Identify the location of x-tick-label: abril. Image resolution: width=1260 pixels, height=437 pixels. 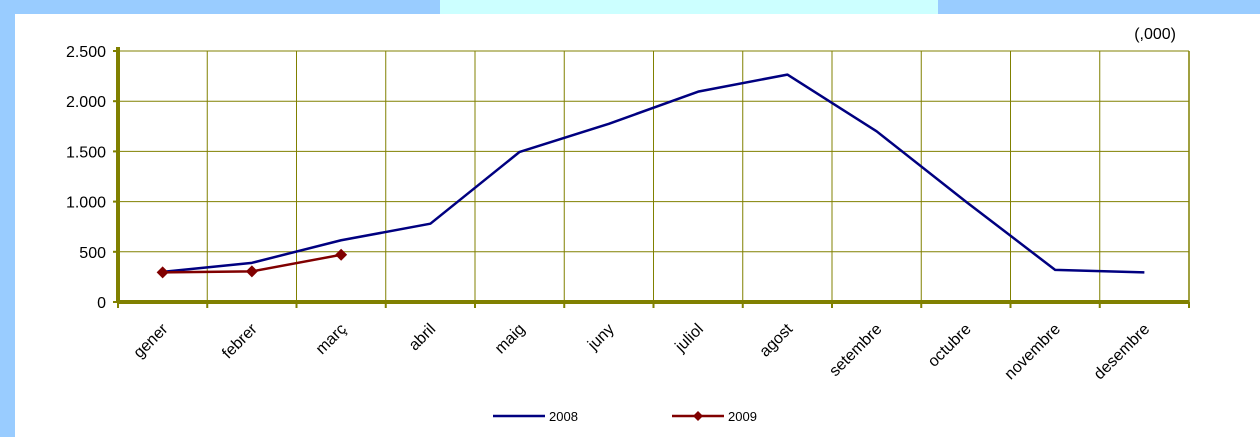
(422, 337).